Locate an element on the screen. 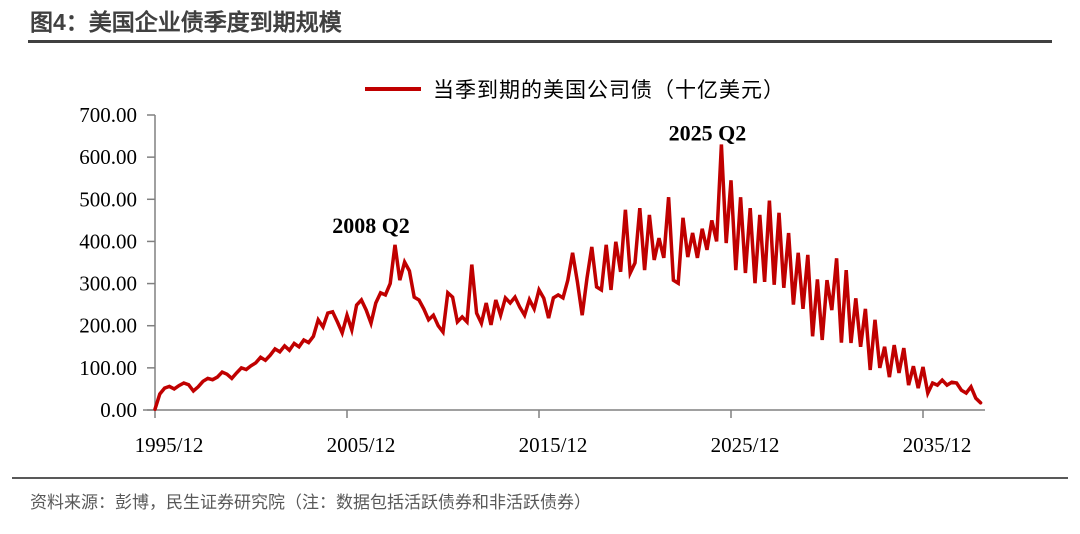 This screenshot has height=534, width=1080. figure-header: 图4：美国企业债季度到期规模 is located at coordinates (540, 21).